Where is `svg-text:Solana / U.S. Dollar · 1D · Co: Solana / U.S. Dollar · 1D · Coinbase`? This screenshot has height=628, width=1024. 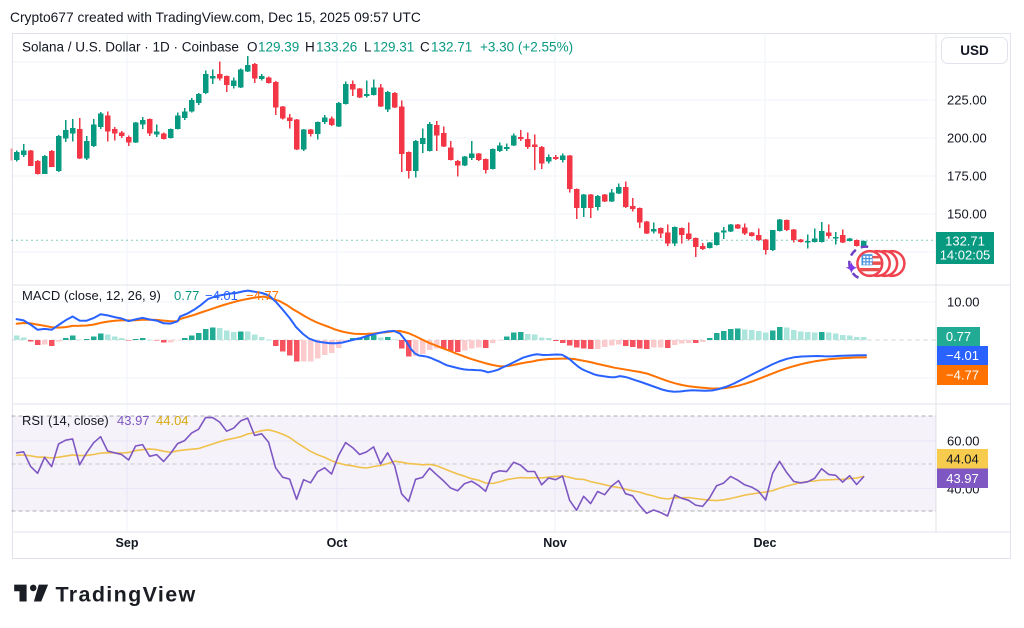
svg-text:Solana / U.S. Dollar · 1D · Co: Solana / U.S. Dollar · 1D · Coinbase is located at coordinates (130, 47).